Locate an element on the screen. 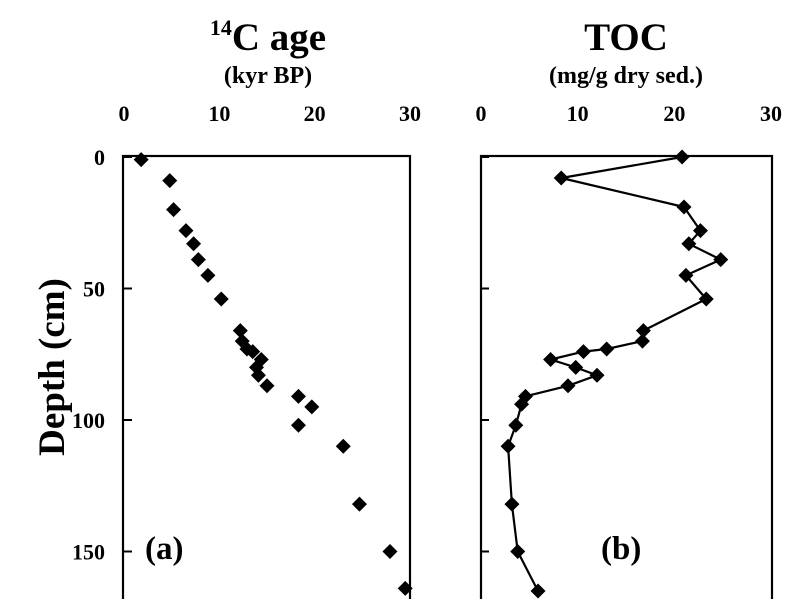 The width and height of the screenshot is (789, 599). chart-a-y-tick-label: 100 is located at coordinates (88, 420).